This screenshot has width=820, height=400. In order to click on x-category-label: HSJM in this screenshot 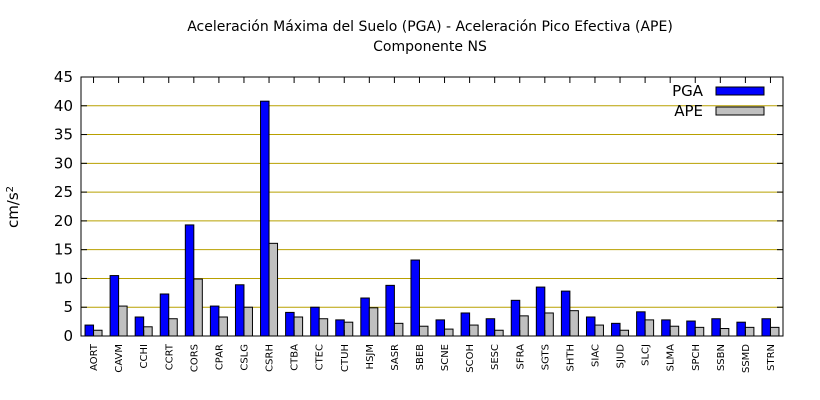, I will do `click(370, 356)`.